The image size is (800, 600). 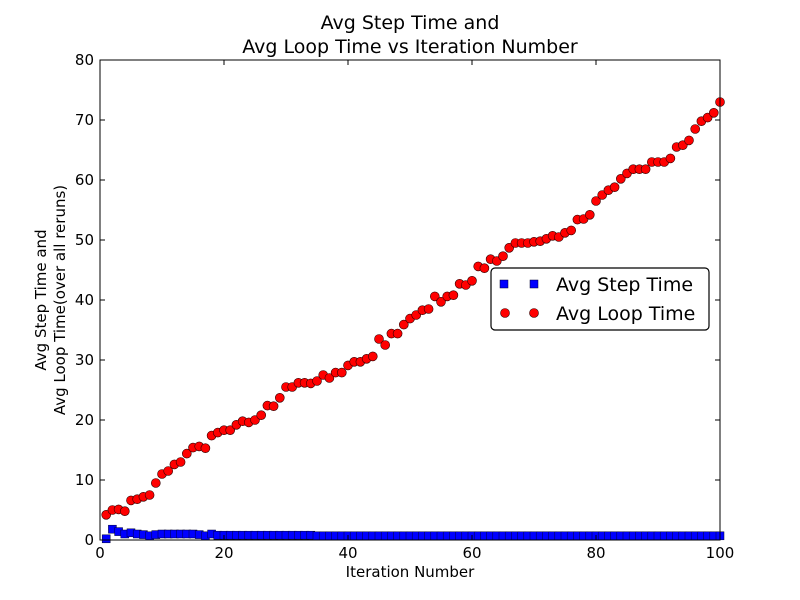 I want to click on legend-entry-loop: Avg Loop Time, so click(x=597, y=314).